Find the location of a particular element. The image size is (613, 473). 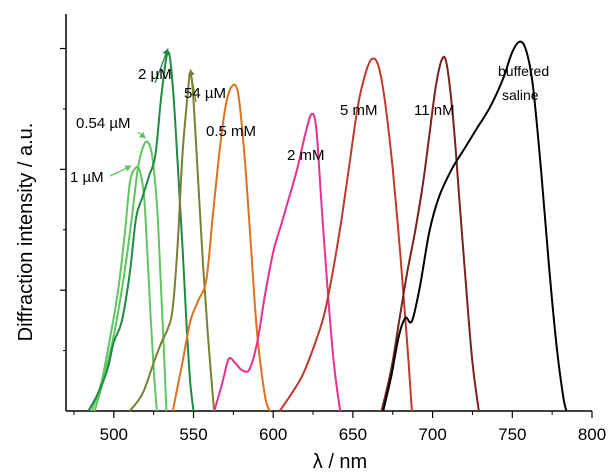

arrow-1-uM is located at coordinates (120, 171).